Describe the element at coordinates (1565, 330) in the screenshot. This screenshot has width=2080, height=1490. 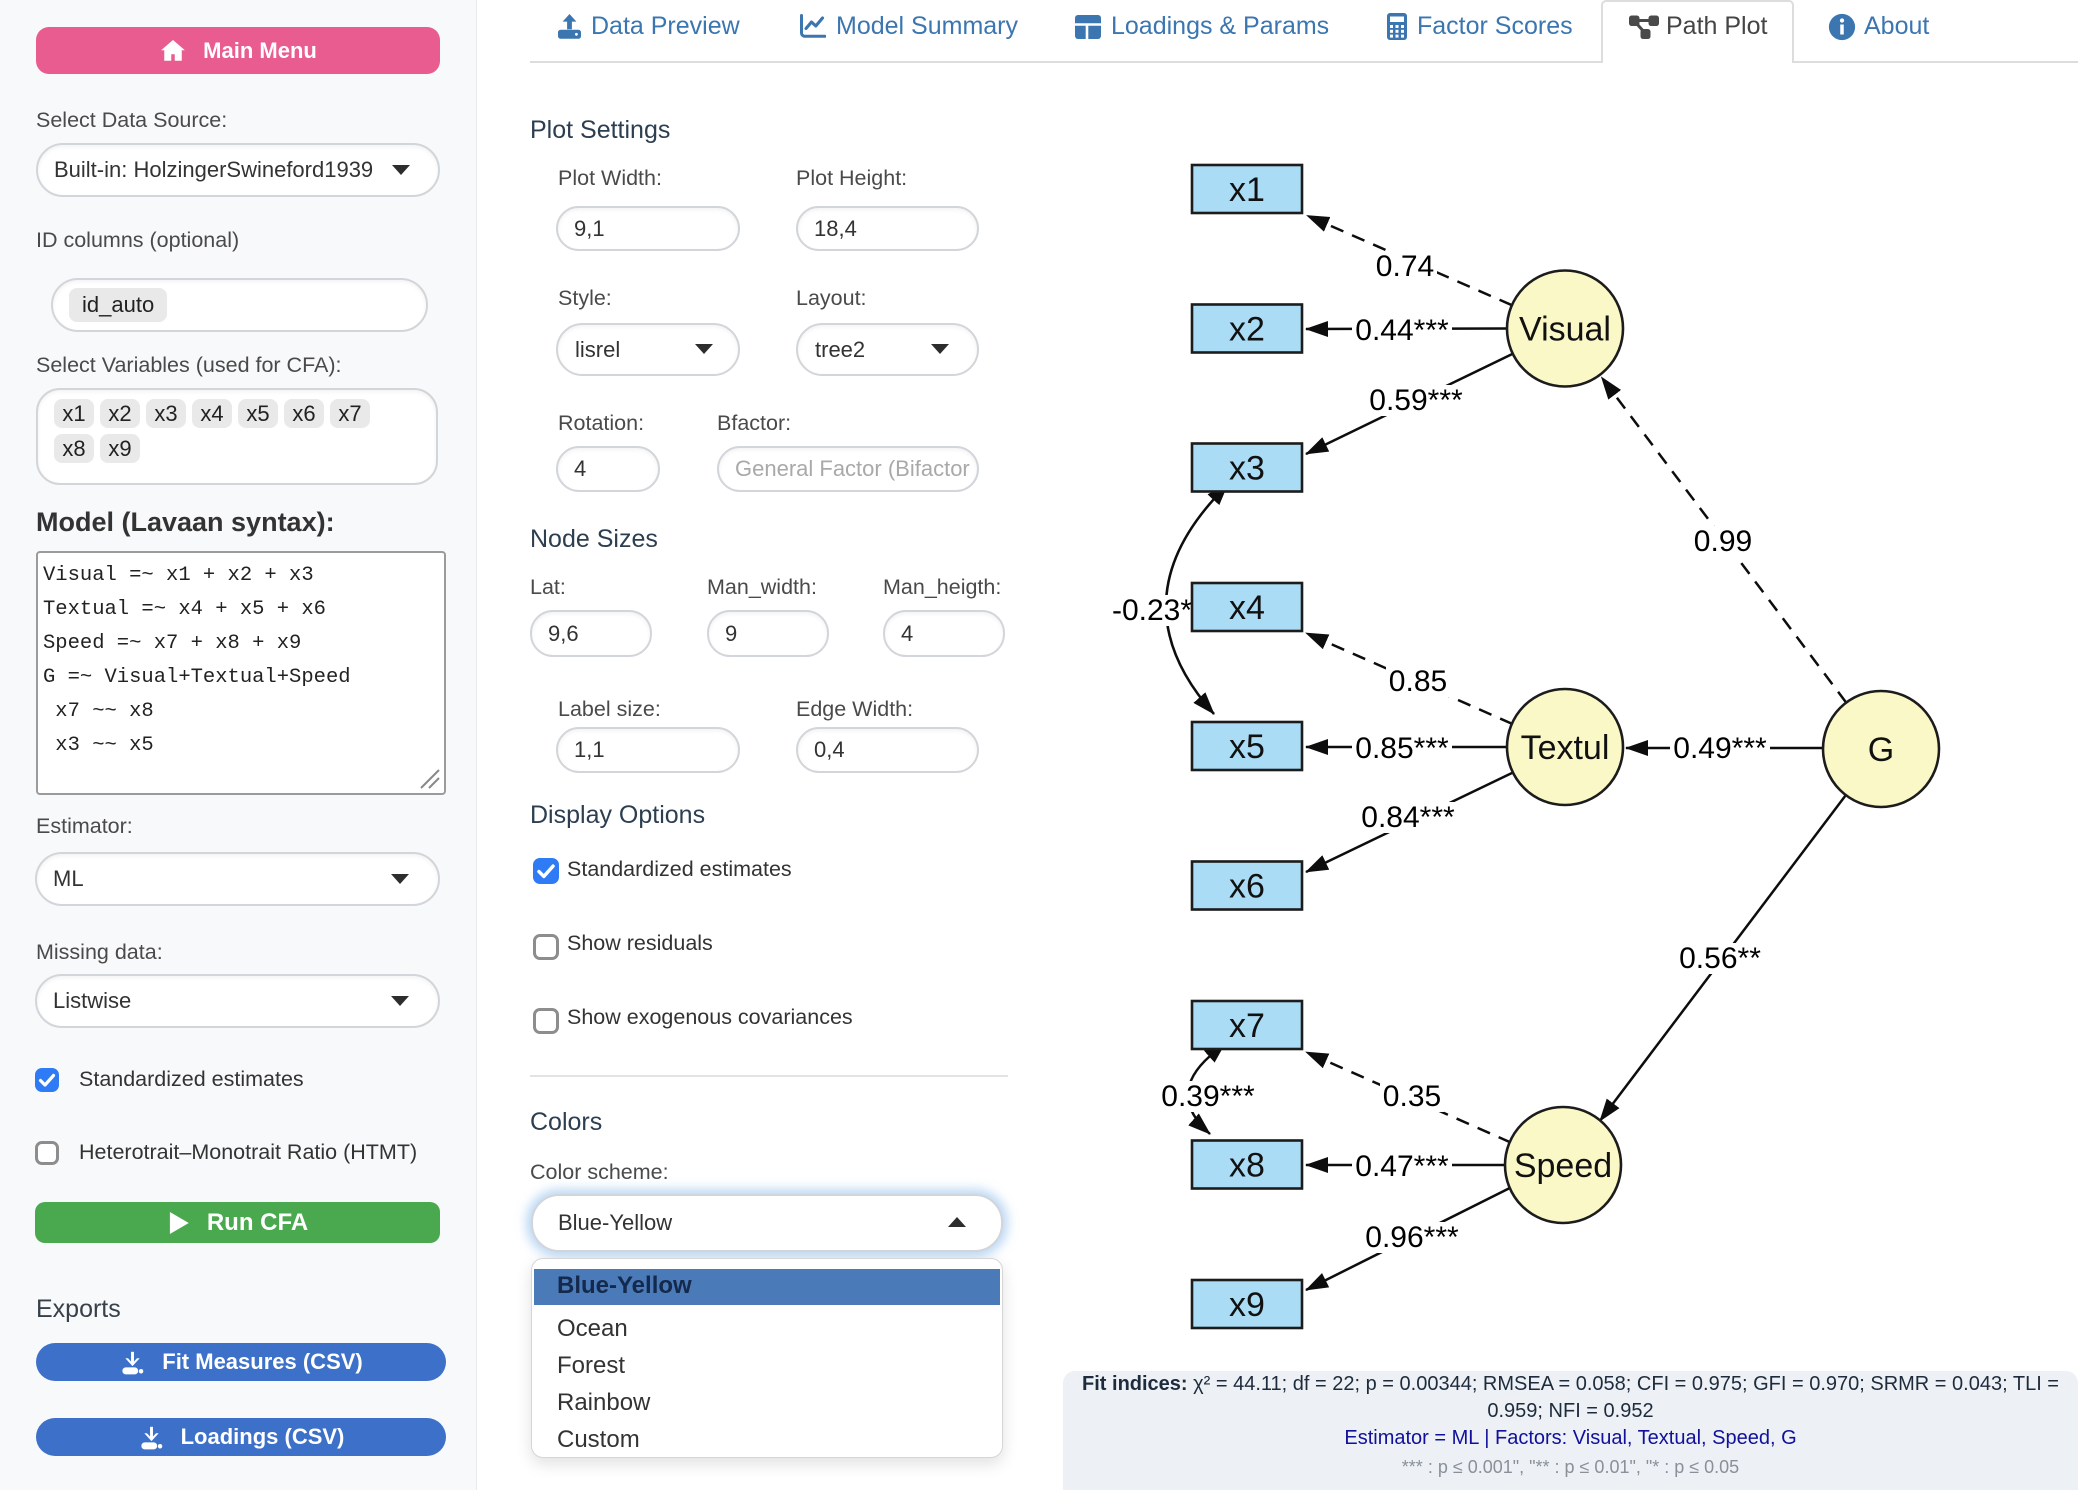
I see `svg-text: Visual` at that location.